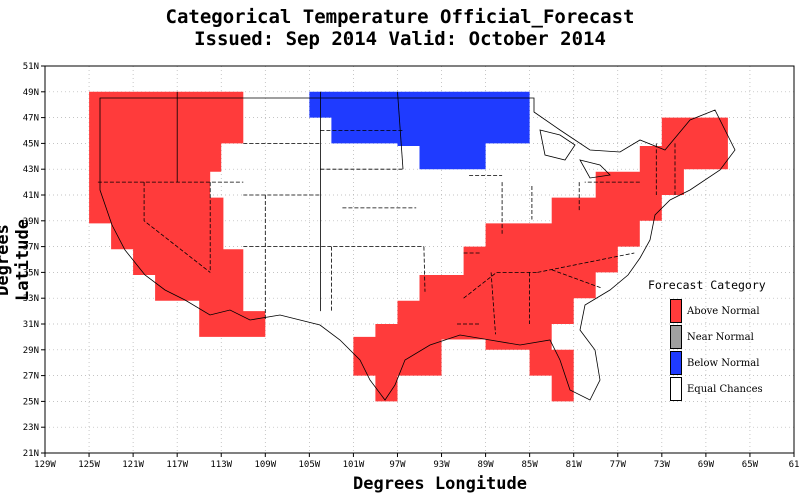  I want to click on region-north-central, so click(419, 130).